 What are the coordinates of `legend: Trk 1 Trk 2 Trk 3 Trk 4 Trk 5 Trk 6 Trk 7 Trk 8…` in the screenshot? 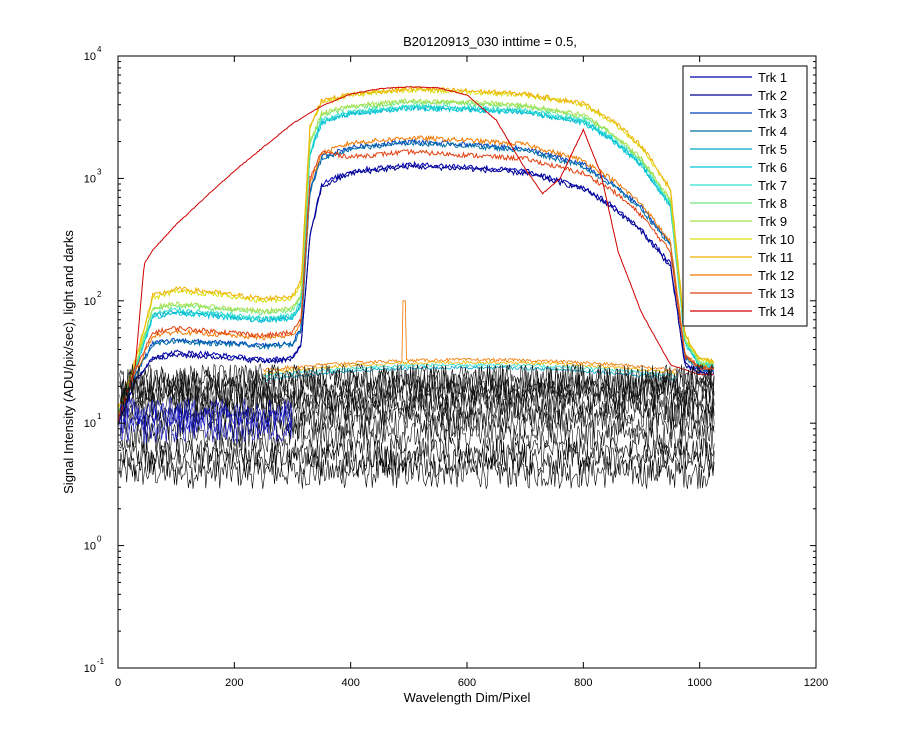 It's located at (745, 196).